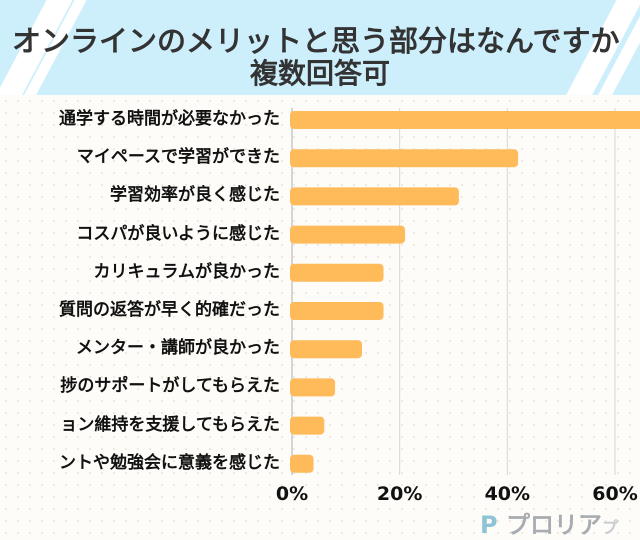 The image size is (640, 540). I want to click on chart-subtitle: 複数回答可, so click(319, 73).